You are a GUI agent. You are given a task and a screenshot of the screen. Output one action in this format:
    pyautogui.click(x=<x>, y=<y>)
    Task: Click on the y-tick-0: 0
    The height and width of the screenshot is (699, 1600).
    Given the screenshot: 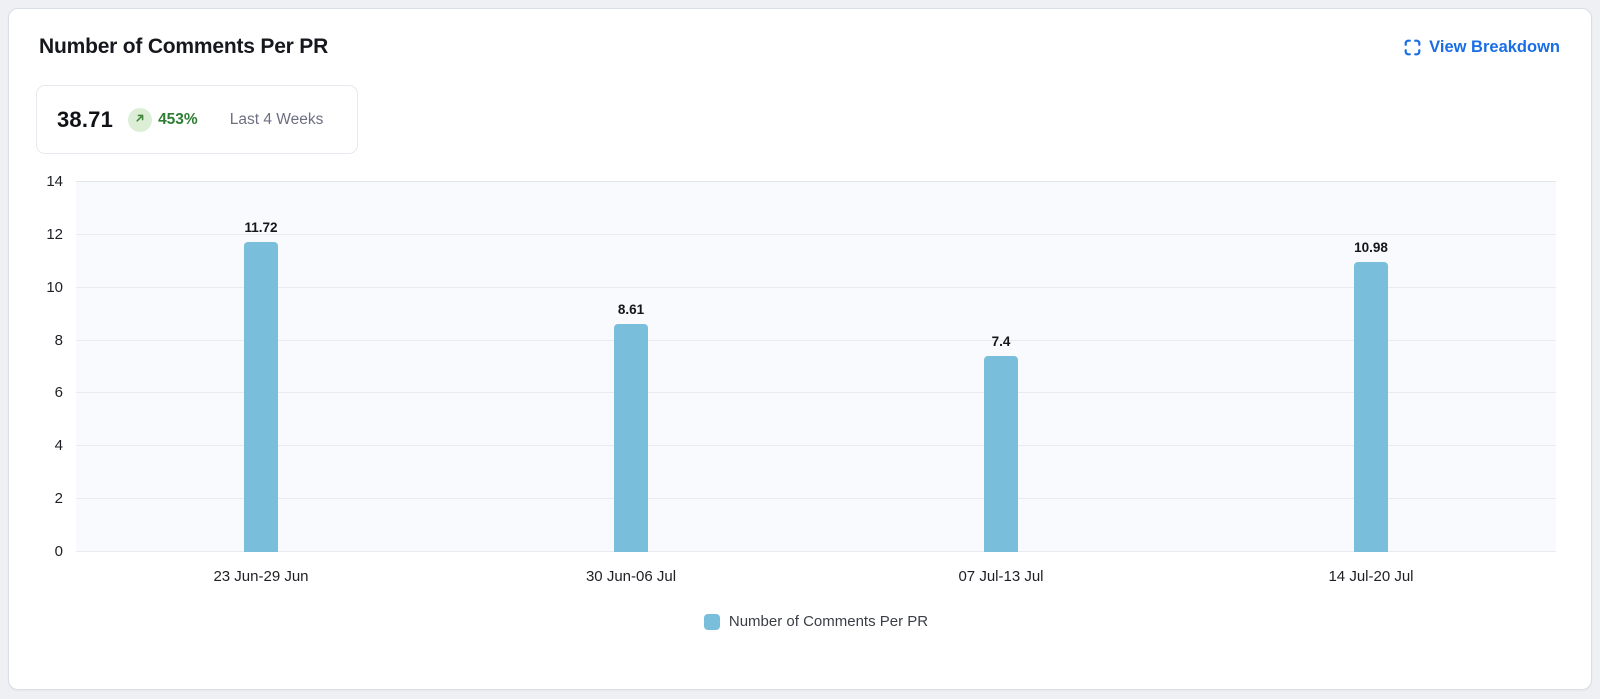 What is the action you would take?
    pyautogui.click(x=58, y=551)
    